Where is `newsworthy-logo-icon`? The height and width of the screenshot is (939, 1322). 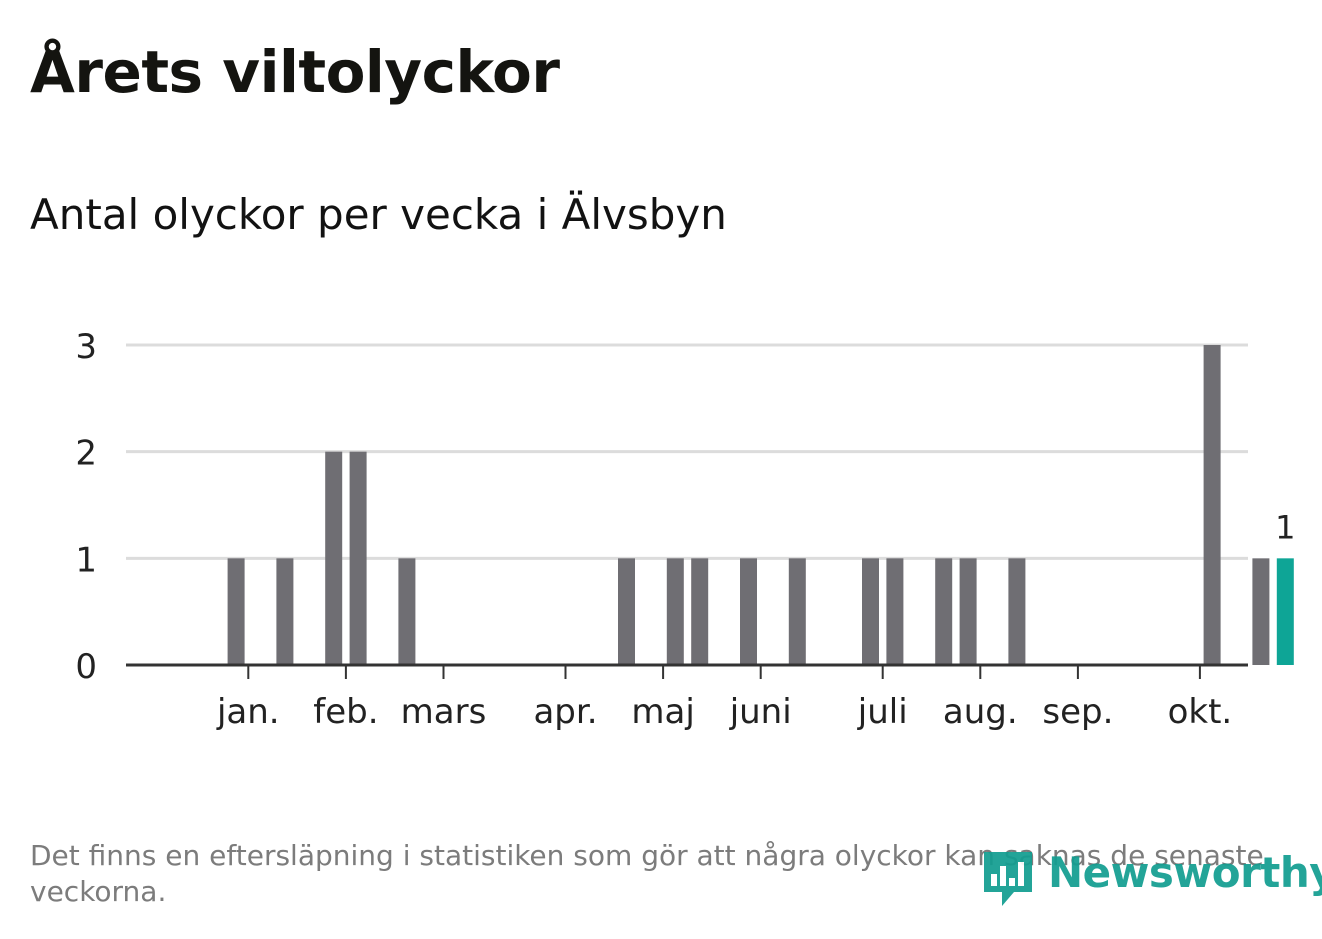
newsworthy-logo-icon is located at coordinates (1008, 879).